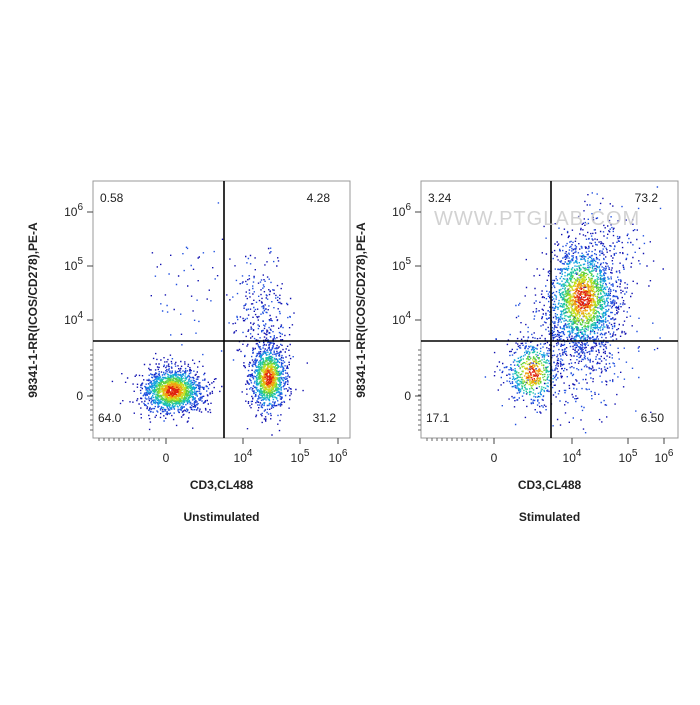 The width and height of the screenshot is (700, 705). I want to click on quadrant-upper-left: 0.58, so click(112, 198).